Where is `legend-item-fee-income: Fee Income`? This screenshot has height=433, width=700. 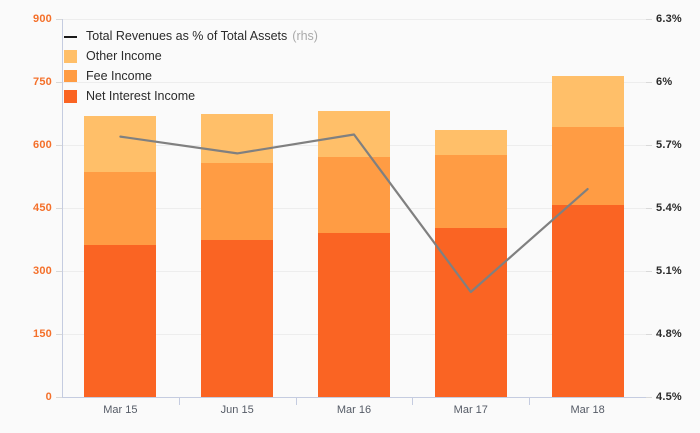 legend-item-fee-income: Fee Income is located at coordinates (191, 76).